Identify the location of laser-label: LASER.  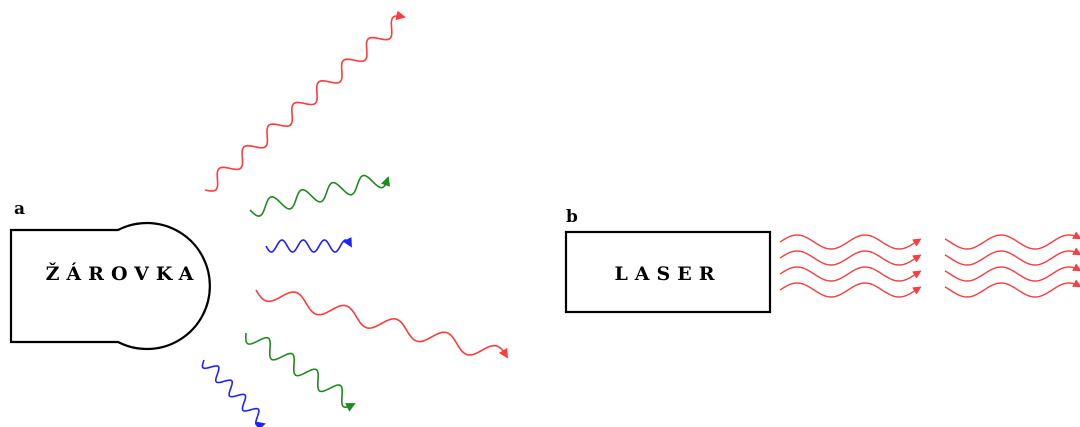
(667, 274).